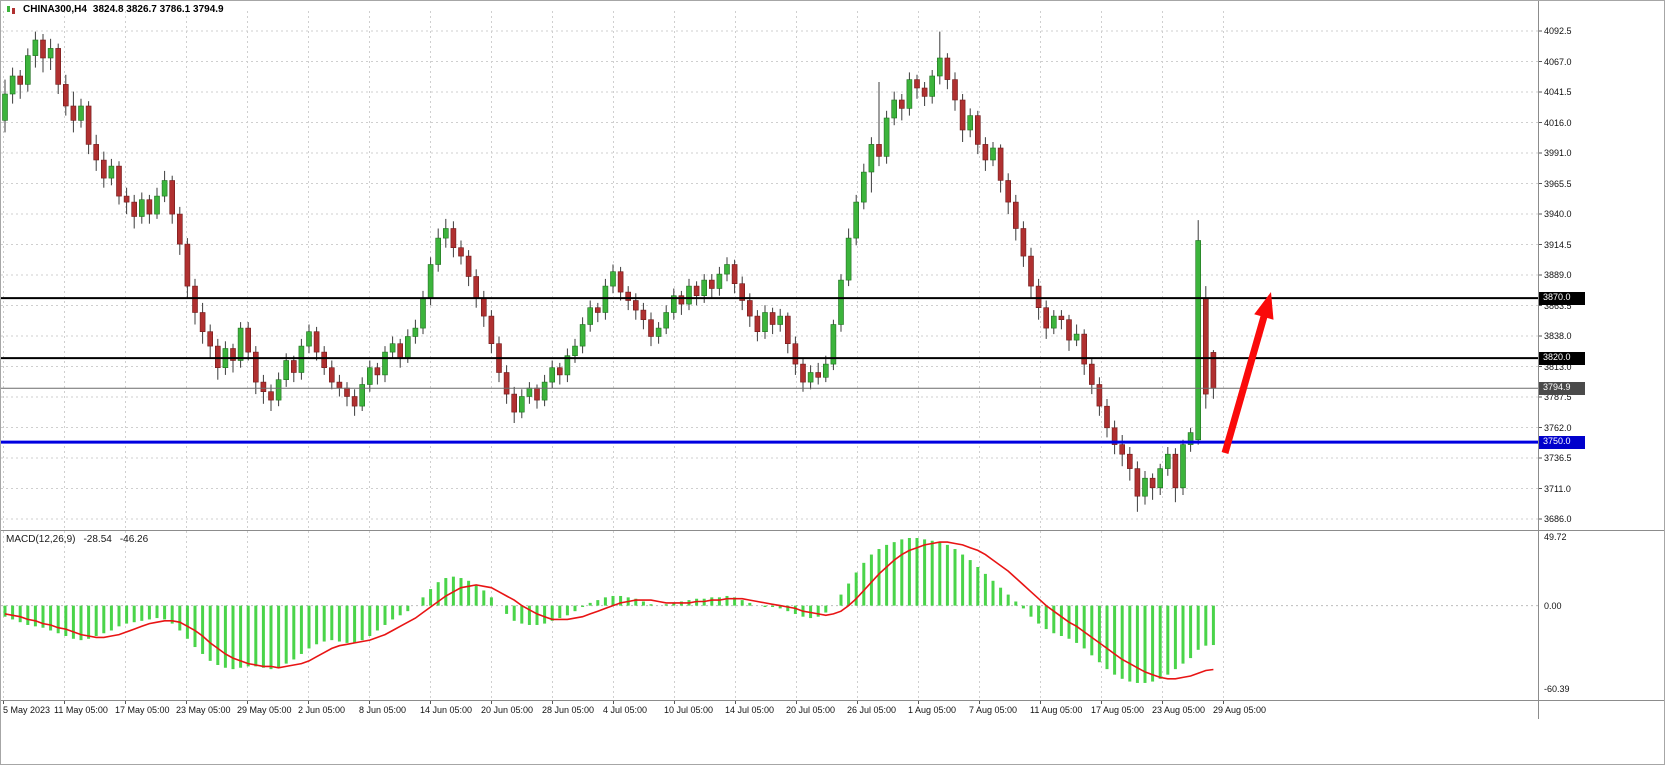  I want to click on symbol-chart-icon, so click(11, 9).